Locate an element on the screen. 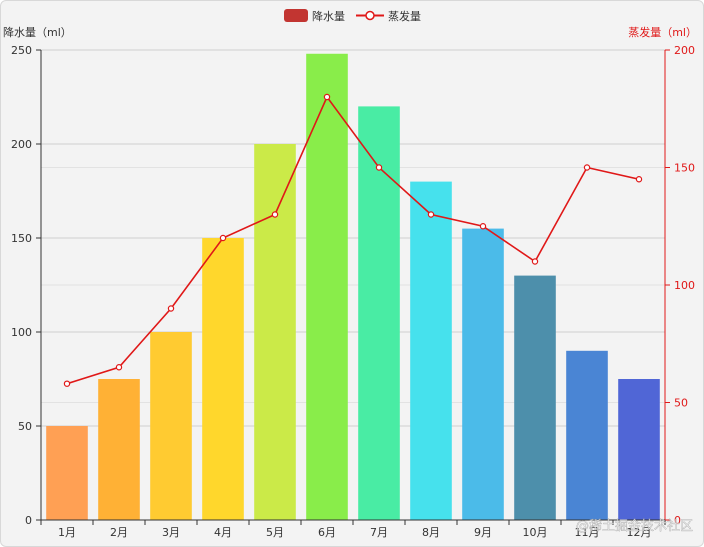 The width and height of the screenshot is (704, 547). y-left-tick-label: 150 is located at coordinates (21, 238).